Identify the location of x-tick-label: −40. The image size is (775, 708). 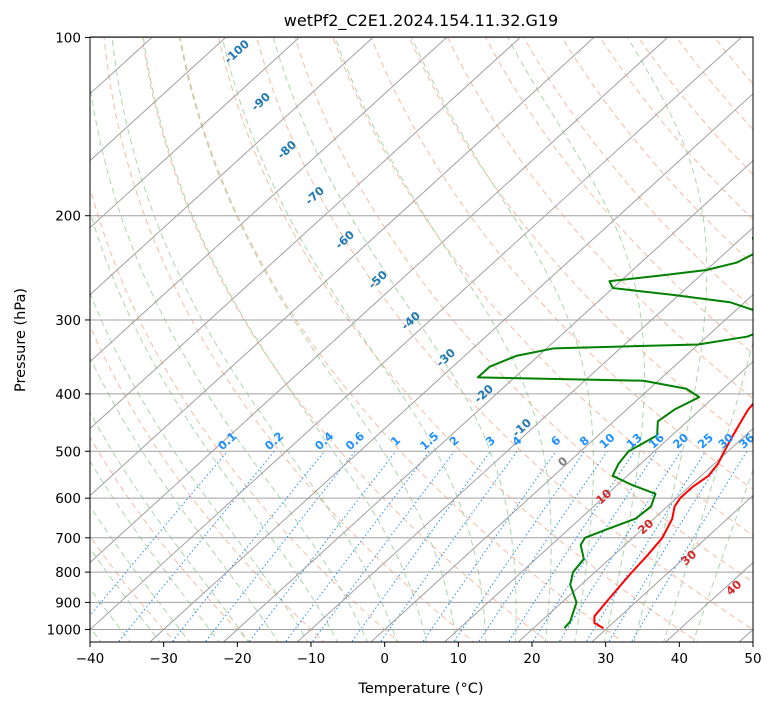
(90, 659).